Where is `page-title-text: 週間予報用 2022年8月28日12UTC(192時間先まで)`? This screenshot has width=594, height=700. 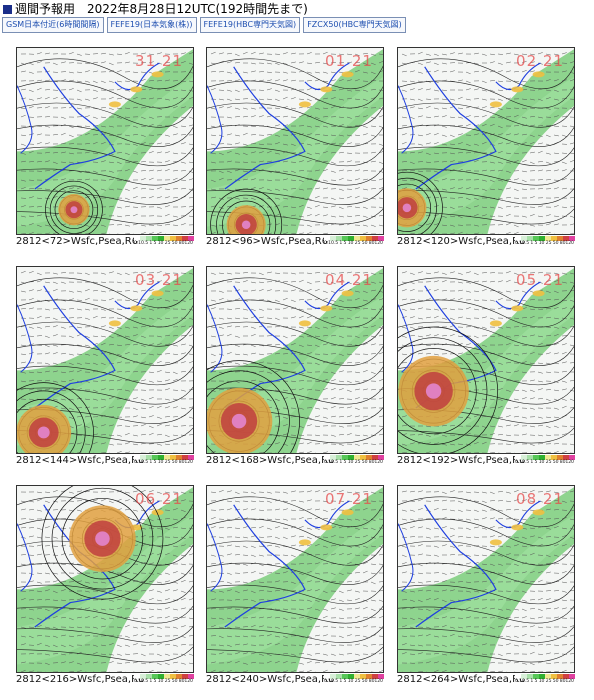 page-title-text: 週間予報用 2022年8月28日12UTC(192時間先まで) is located at coordinates (161, 9).